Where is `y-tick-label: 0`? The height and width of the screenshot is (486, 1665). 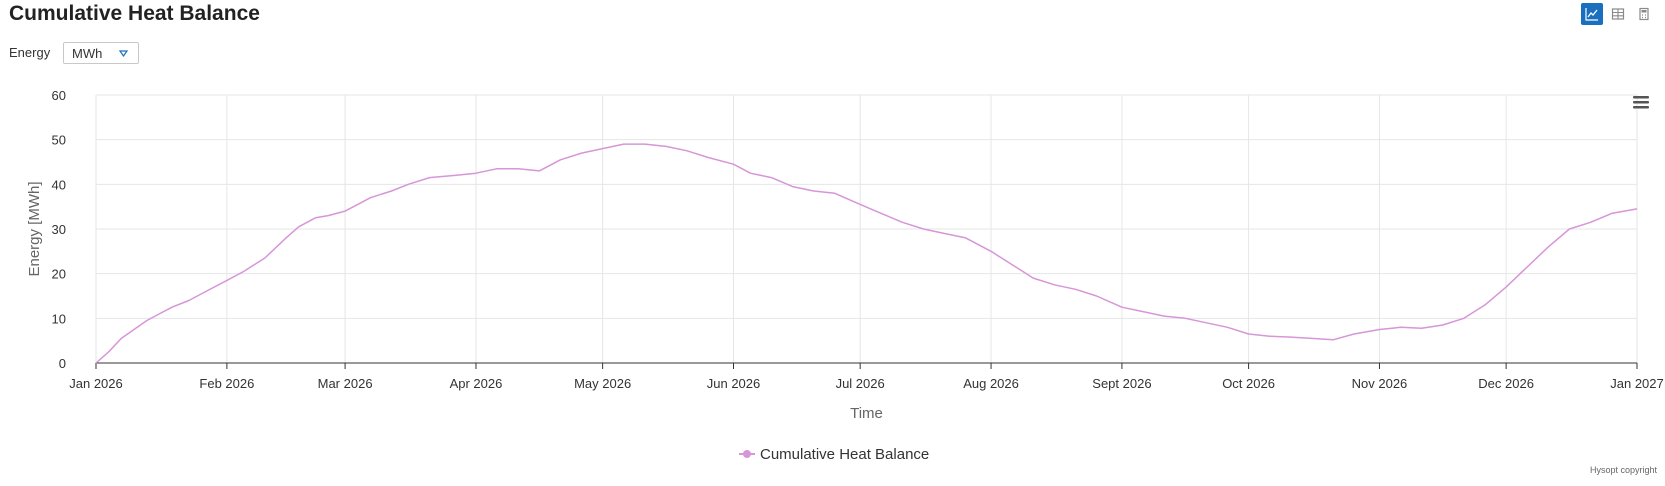
y-tick-label: 0 is located at coordinates (62, 363).